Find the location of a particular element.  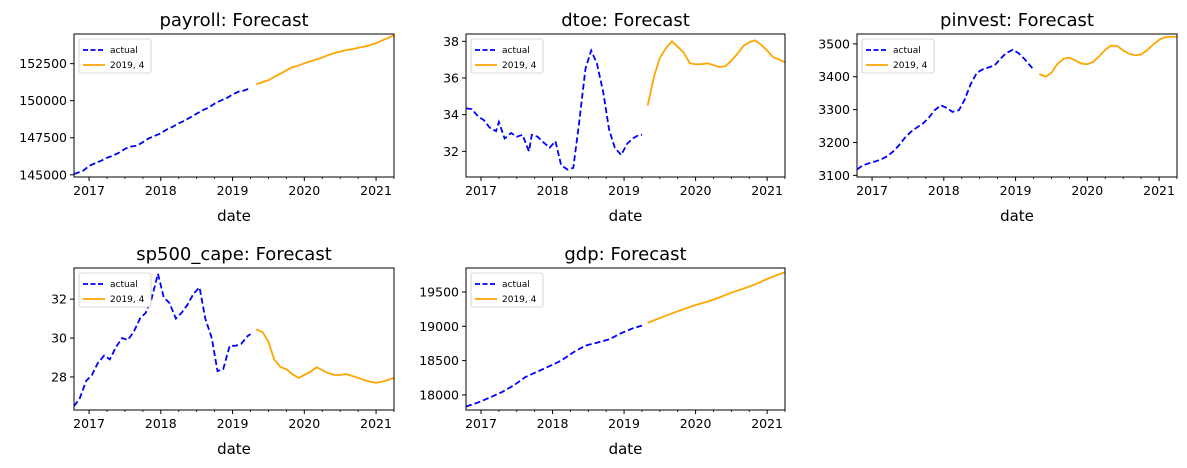

y-tick-label: 3400 is located at coordinates (834, 76).